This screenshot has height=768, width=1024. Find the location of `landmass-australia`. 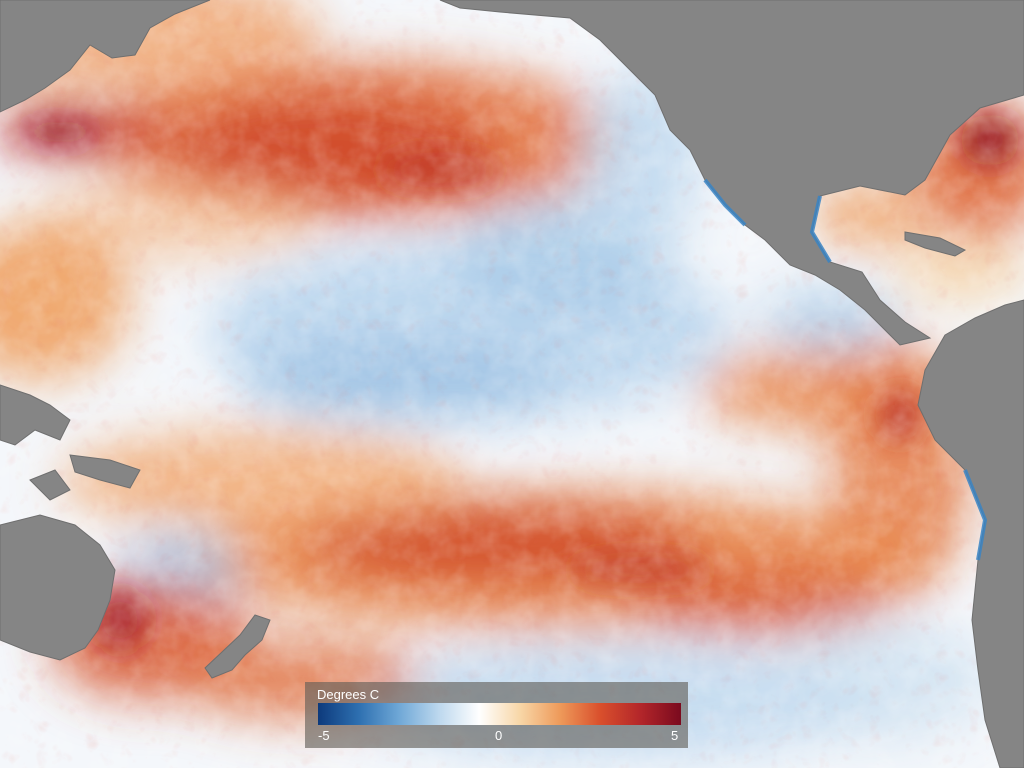

landmass-australia is located at coordinates (58, 587).